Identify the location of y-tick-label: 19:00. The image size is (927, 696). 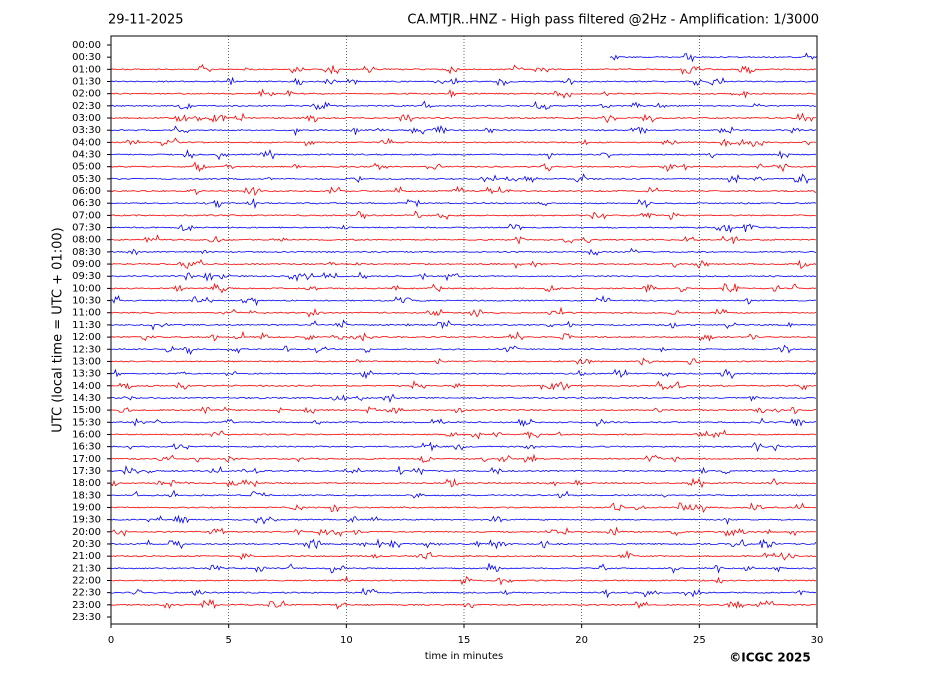
(86, 507).